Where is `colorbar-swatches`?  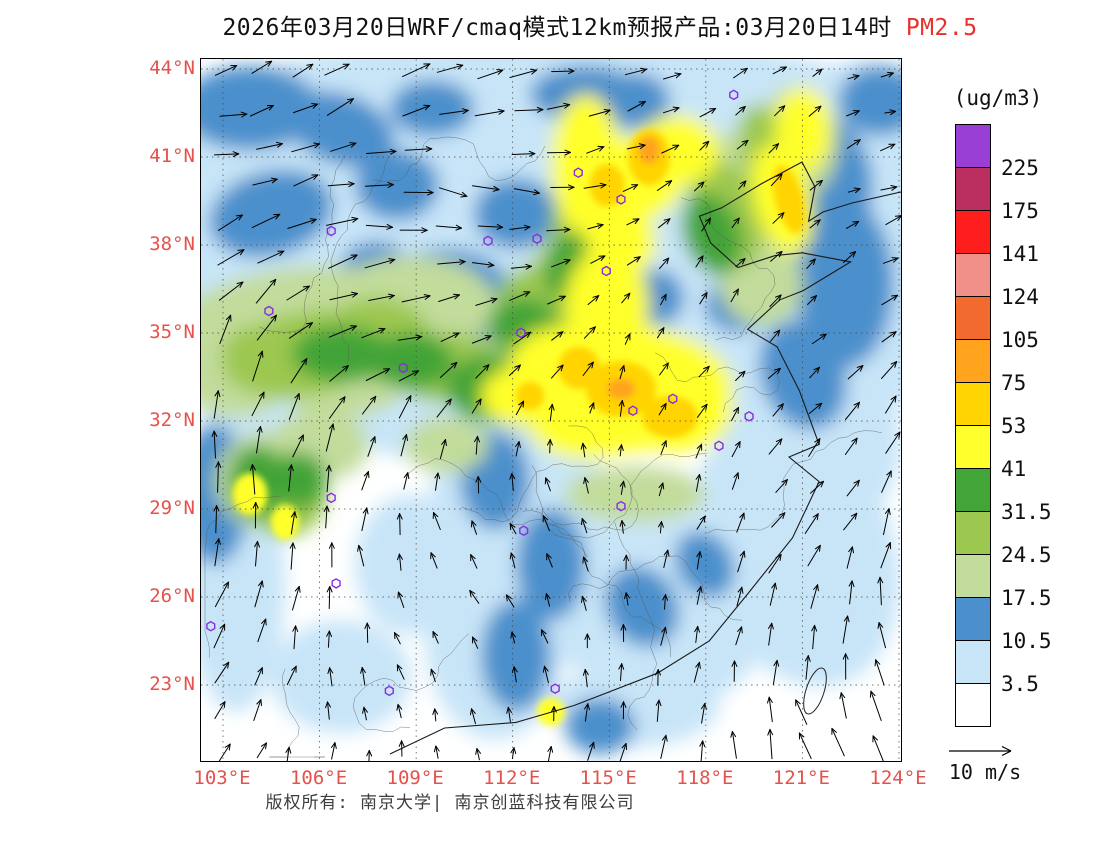 colorbar-swatches is located at coordinates (973, 425).